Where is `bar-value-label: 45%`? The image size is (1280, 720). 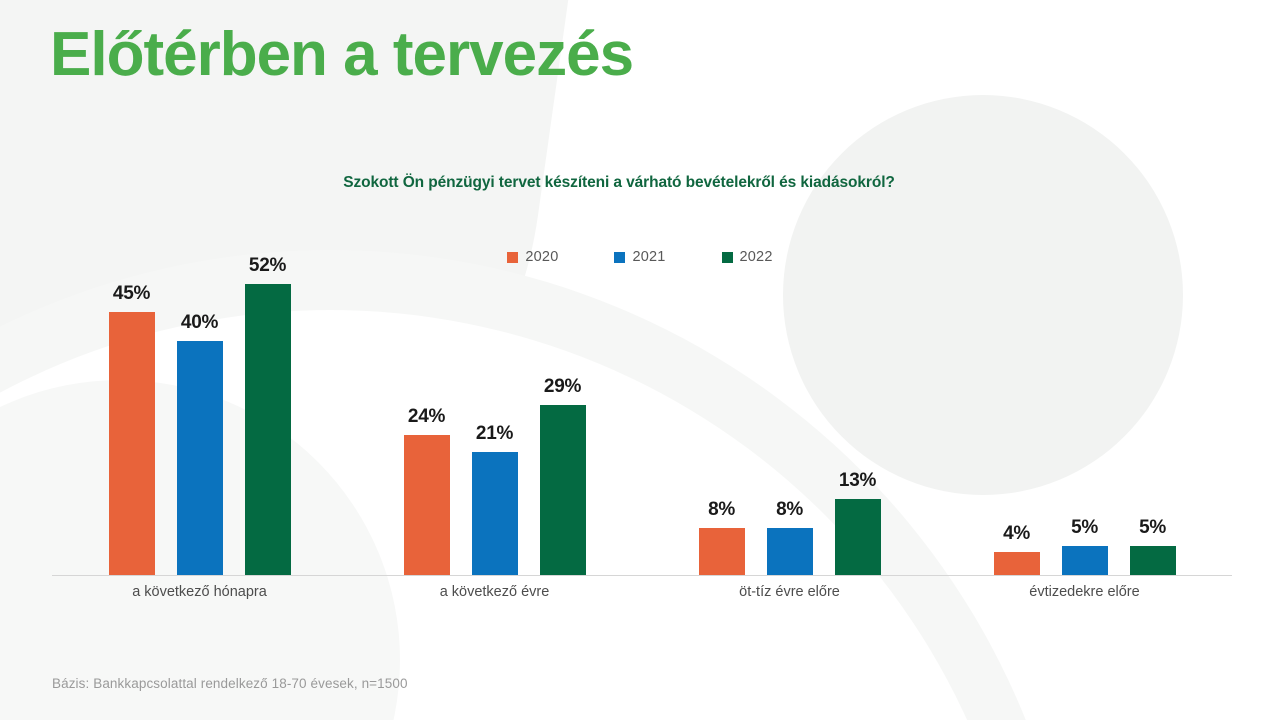
bar-value-label: 45% is located at coordinates (131, 293).